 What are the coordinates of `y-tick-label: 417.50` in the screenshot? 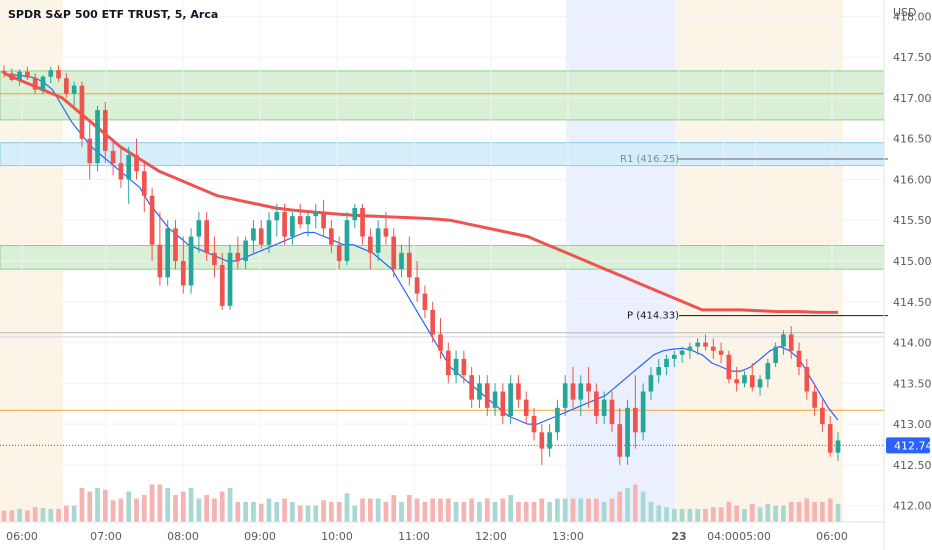 It's located at (912, 57).